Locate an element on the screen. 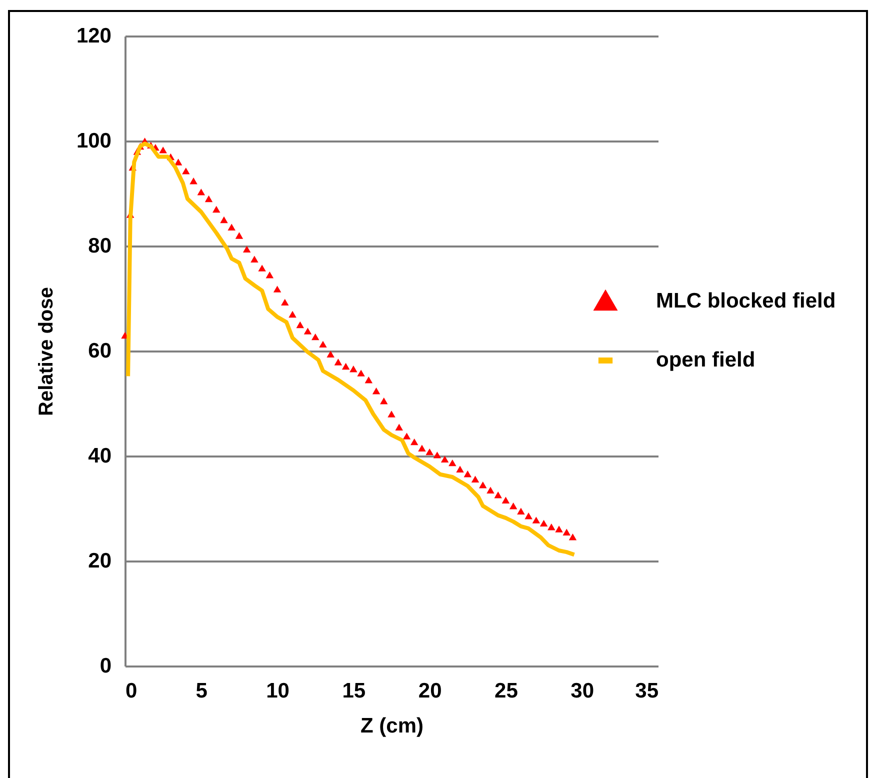 The height and width of the screenshot is (778, 878). x-axis-title: Z (cm) is located at coordinates (392, 726).